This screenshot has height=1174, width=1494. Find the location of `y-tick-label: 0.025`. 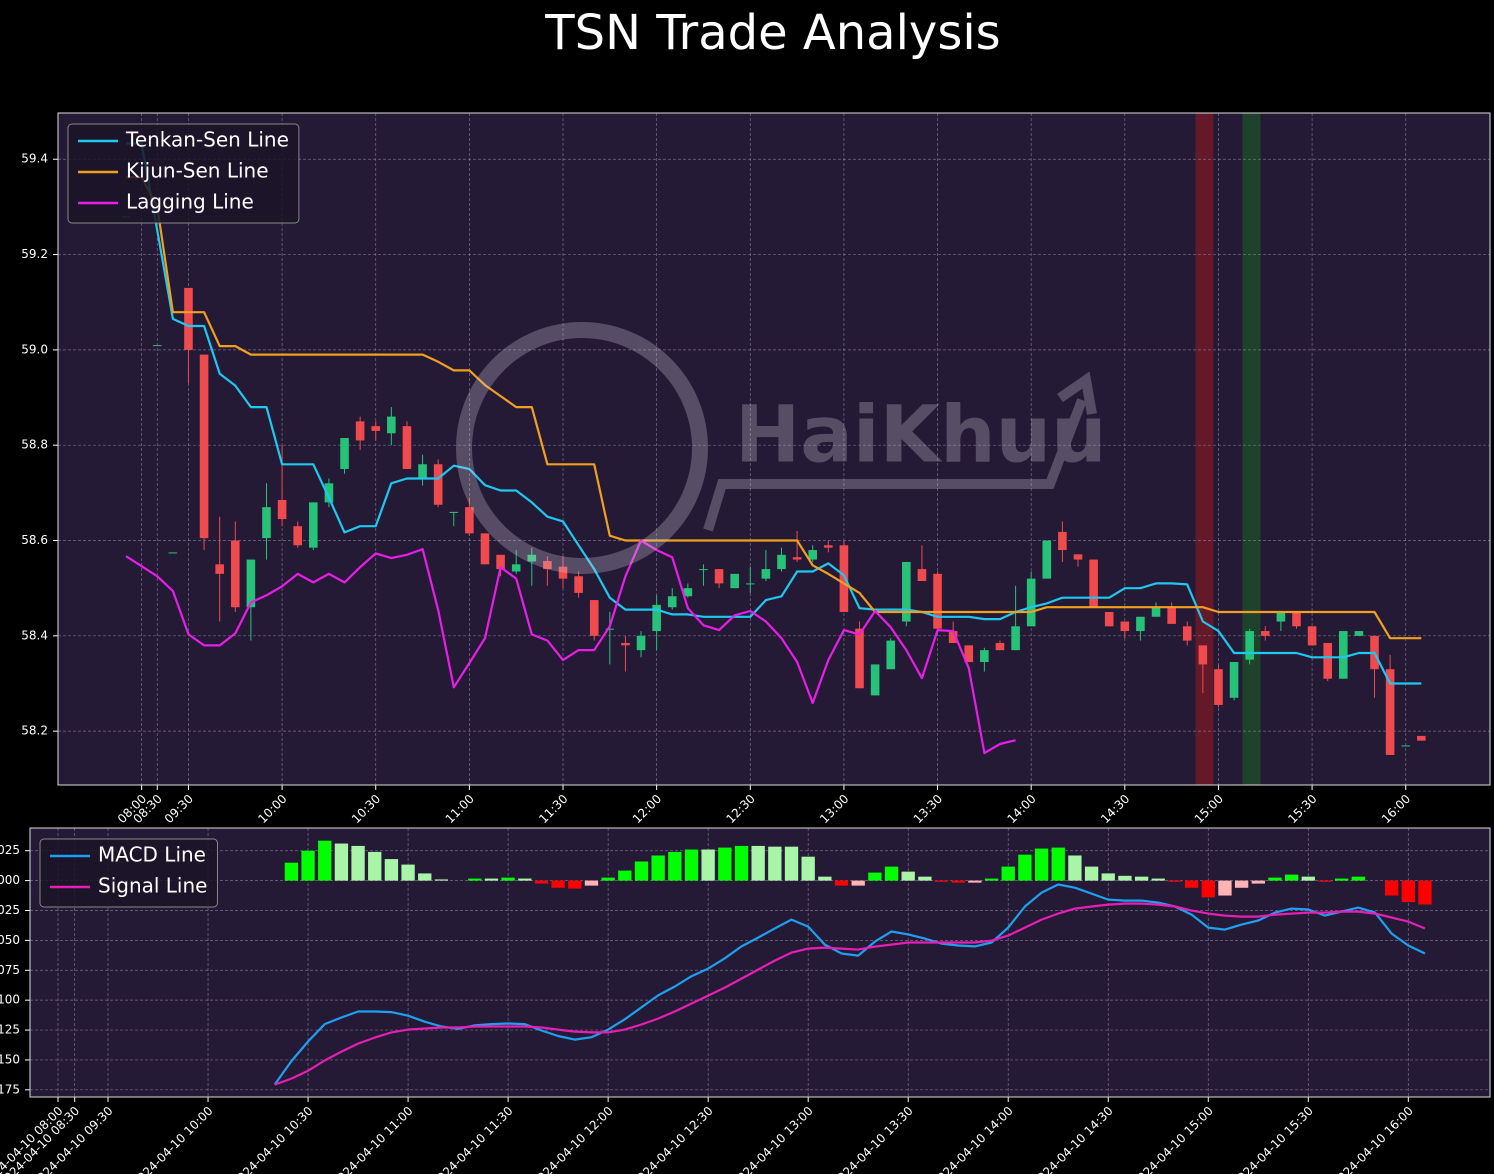

y-tick-label: 0.025 is located at coordinates (10, 850).